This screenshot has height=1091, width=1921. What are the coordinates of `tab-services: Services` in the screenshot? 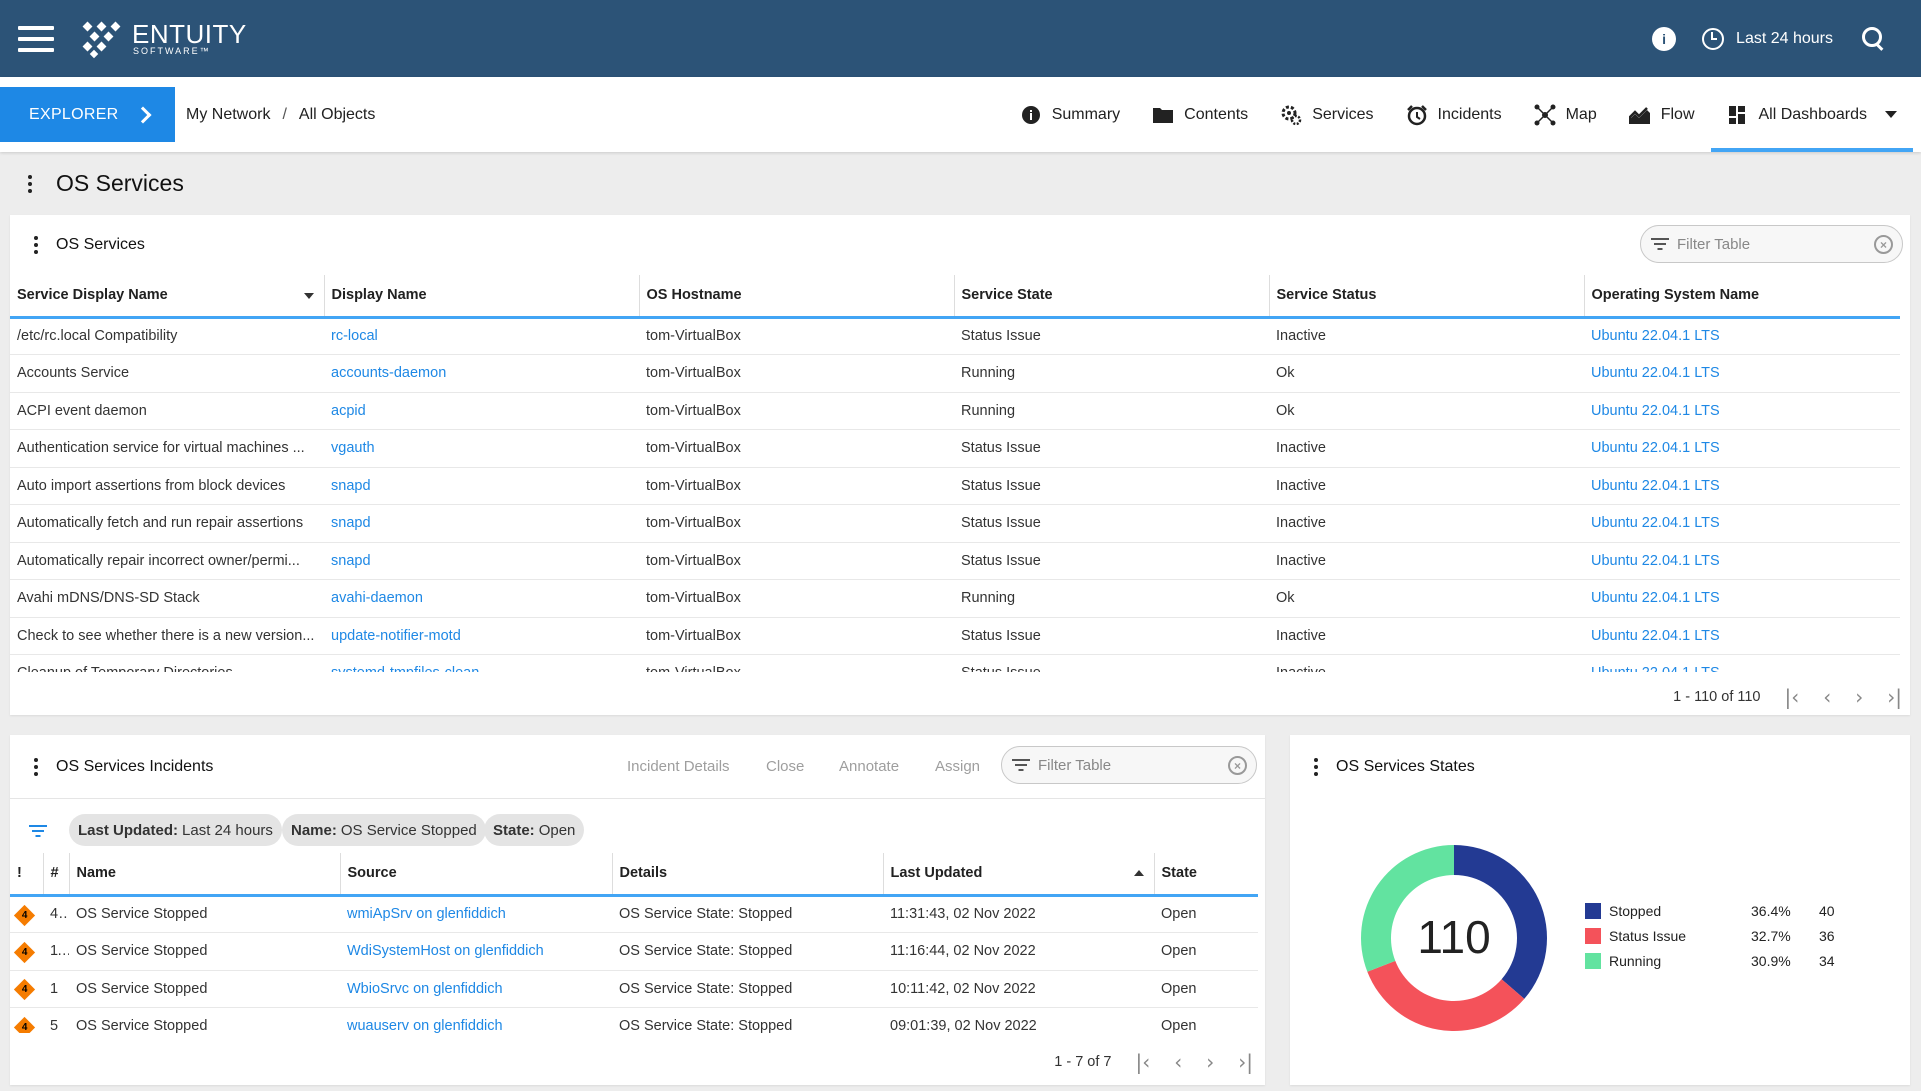 It's located at (1326, 114).